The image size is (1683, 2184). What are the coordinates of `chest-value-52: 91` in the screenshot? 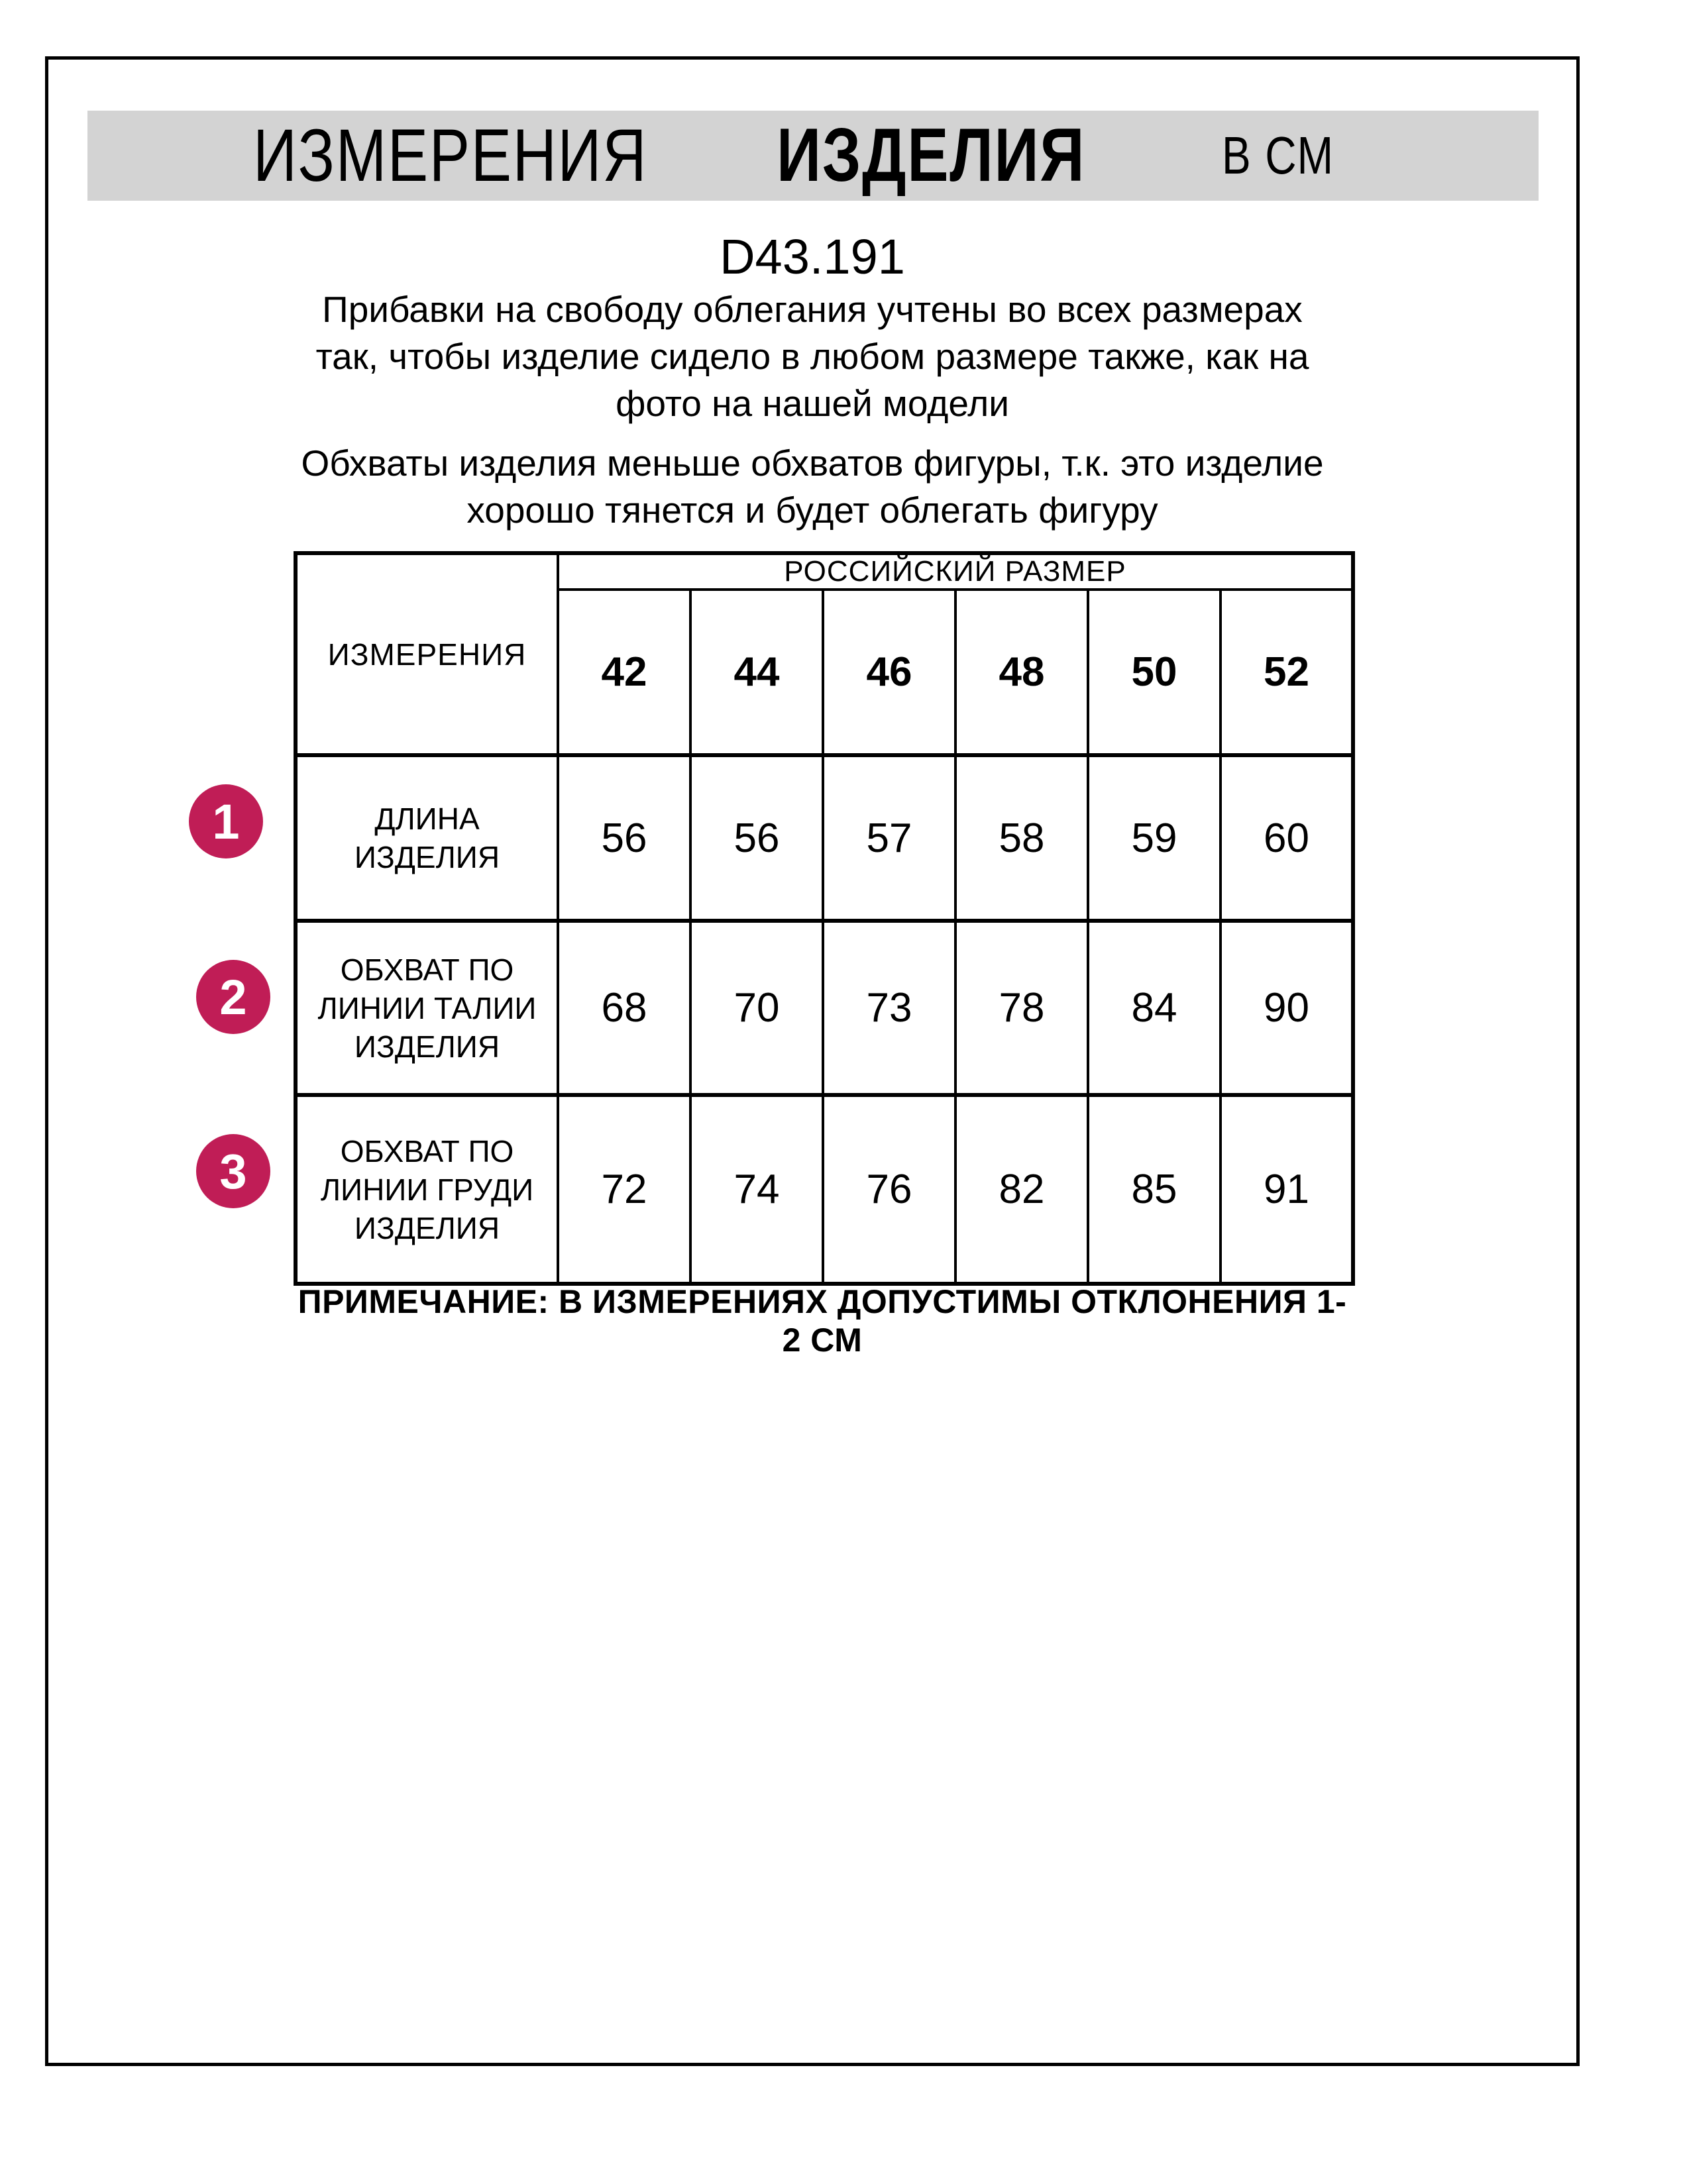 It's located at (1287, 1189).